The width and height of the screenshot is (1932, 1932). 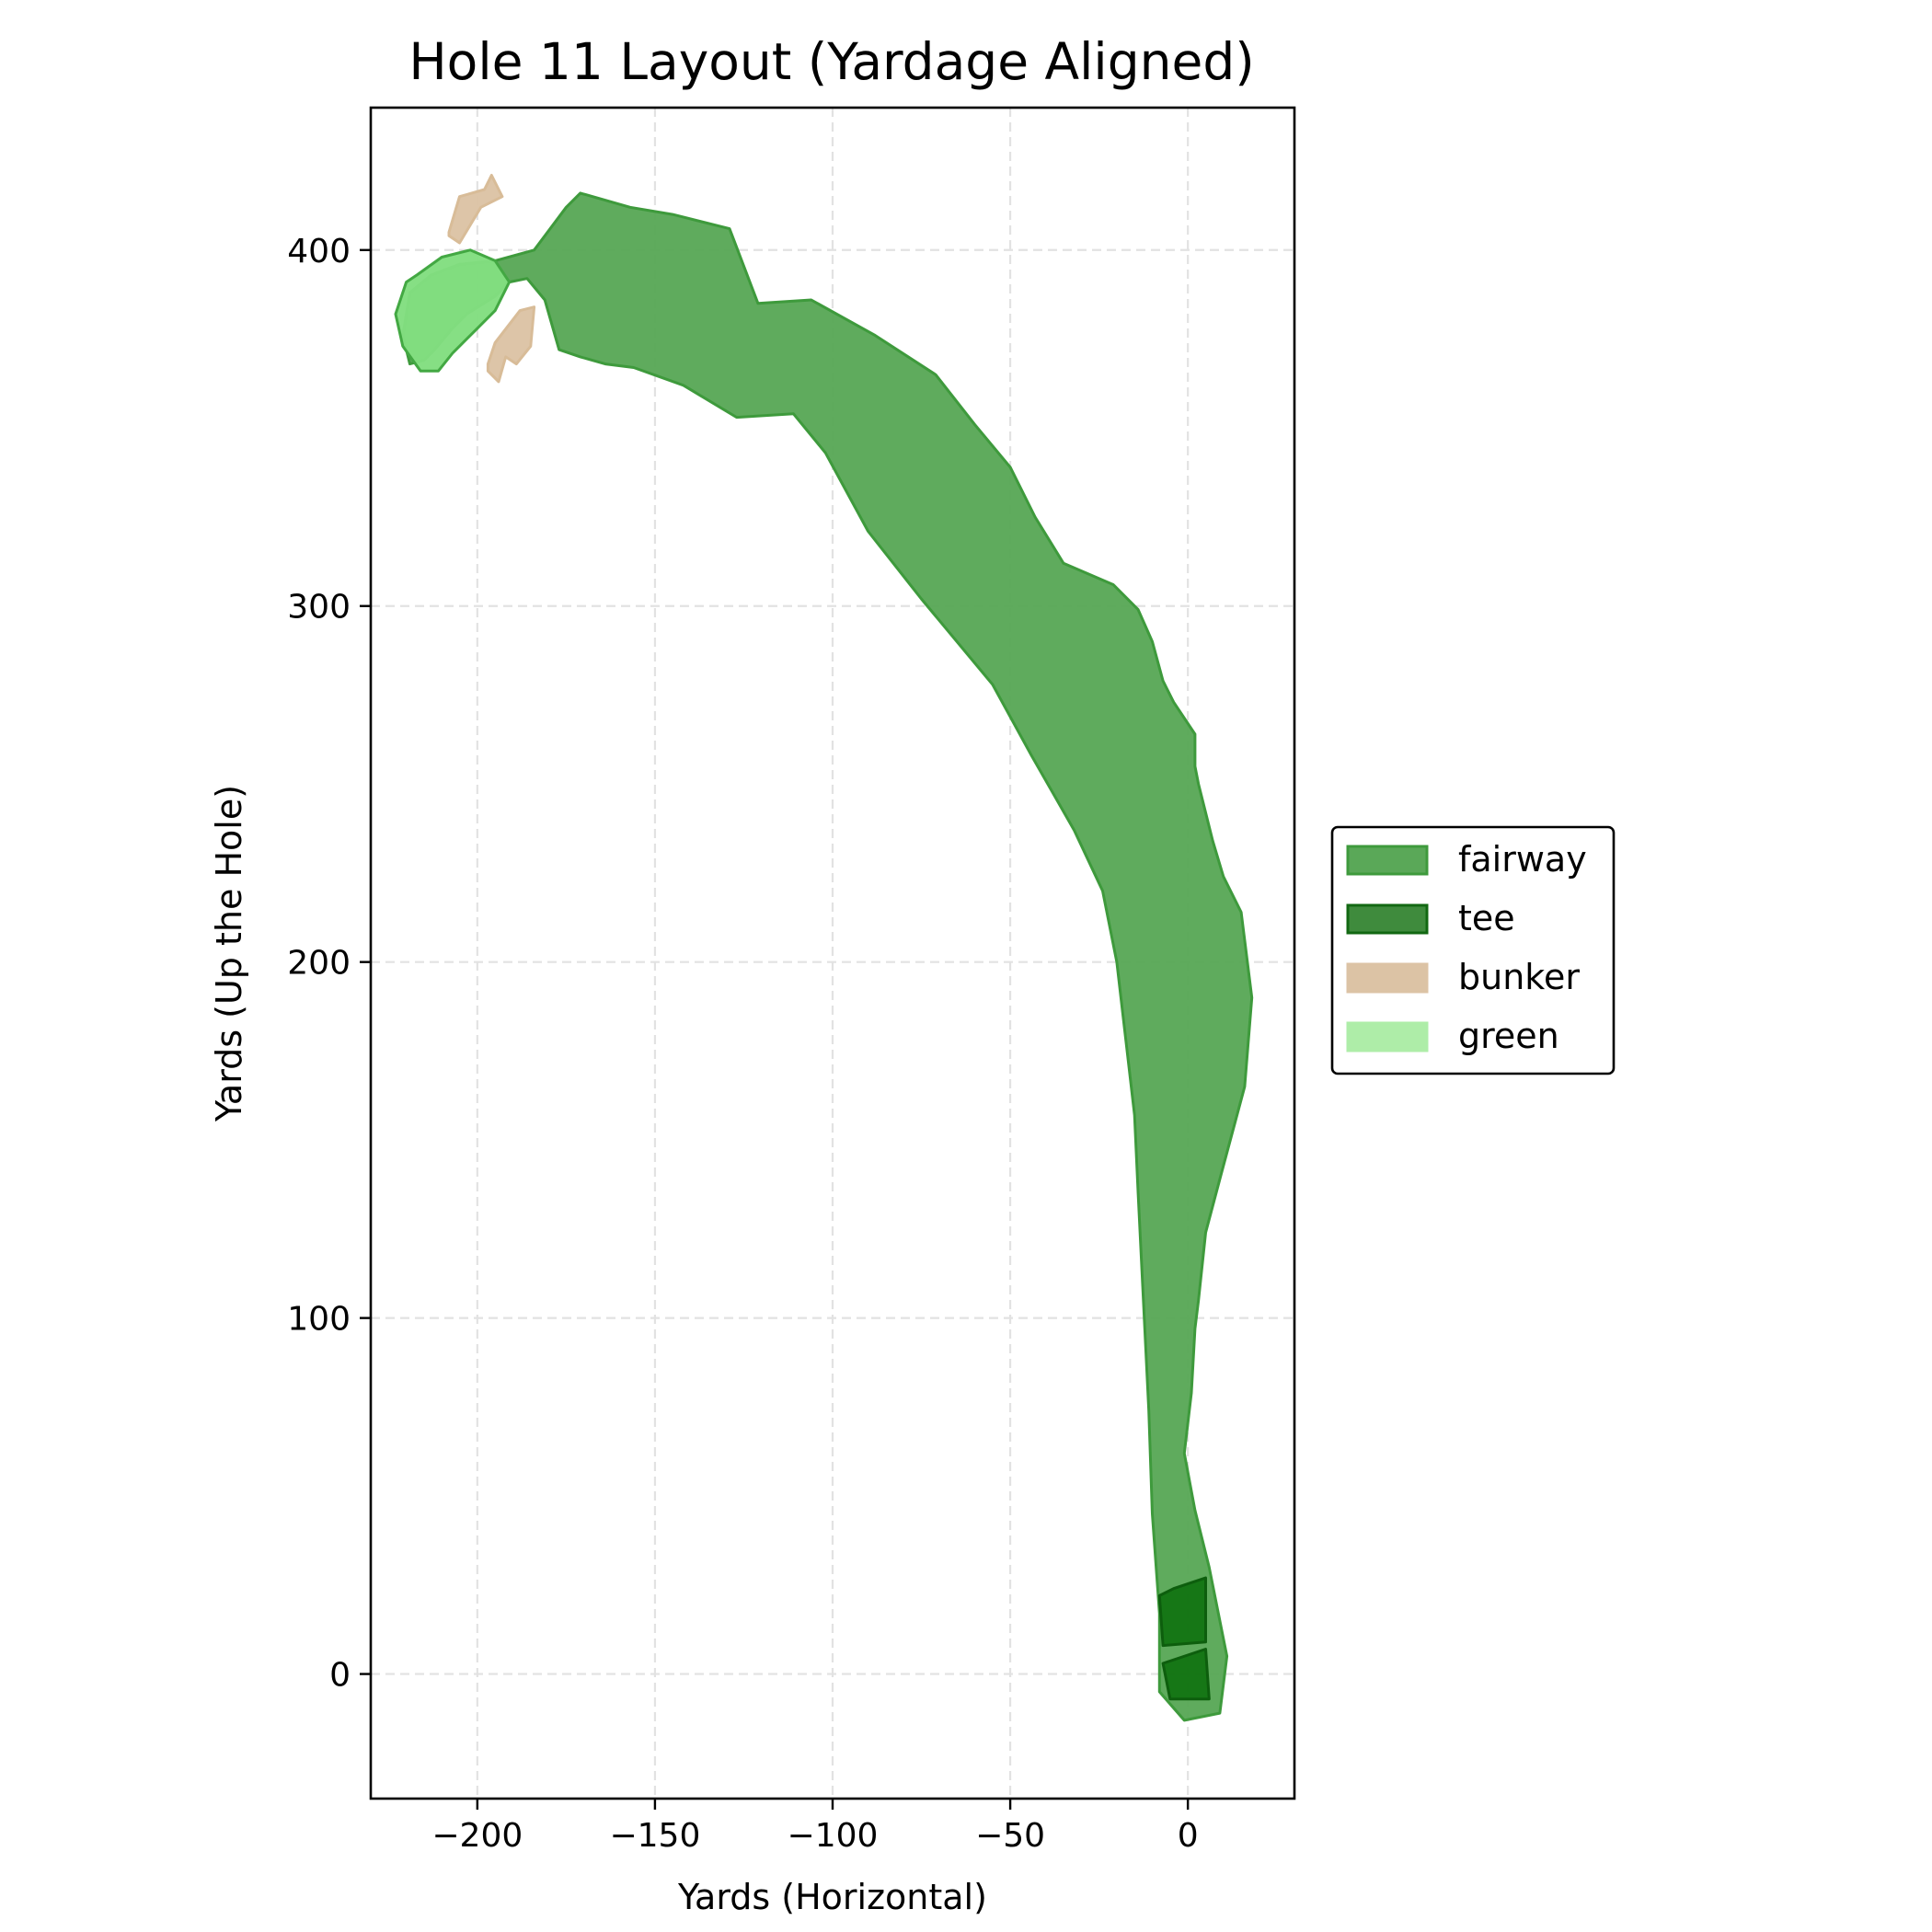 What do you see at coordinates (1387, 978) in the screenshot?
I see `legend-swatch-bunker` at bounding box center [1387, 978].